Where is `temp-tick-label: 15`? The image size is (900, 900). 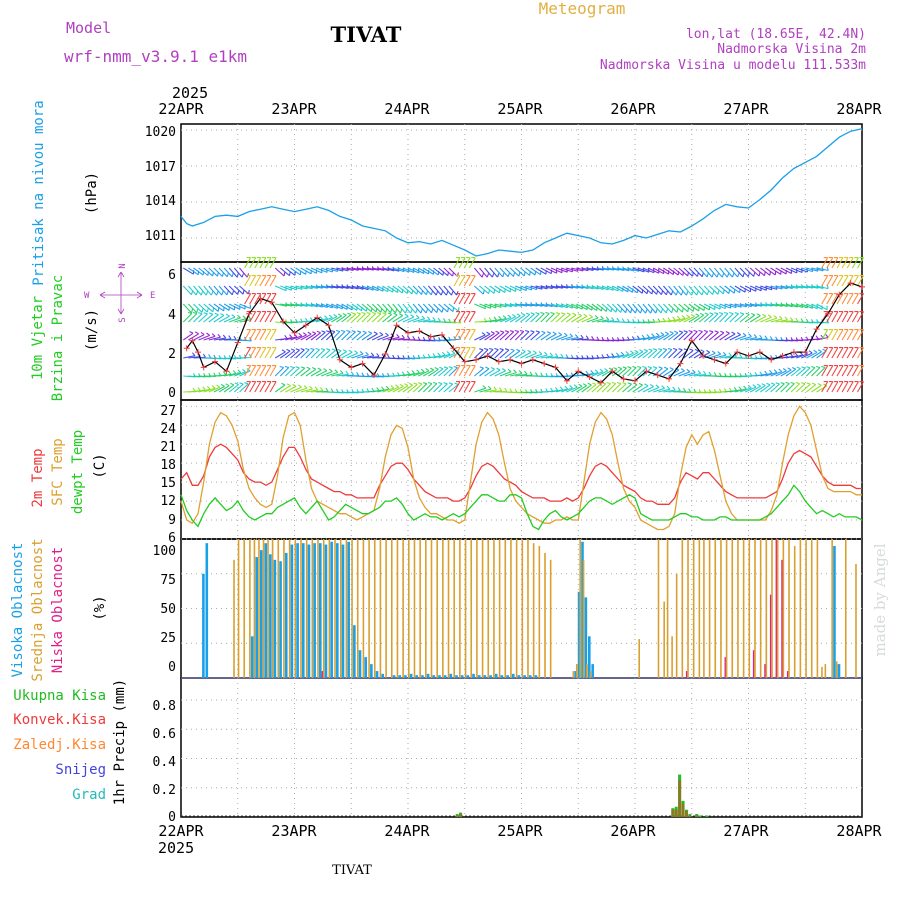 temp-tick-label: 15 is located at coordinates (168, 483).